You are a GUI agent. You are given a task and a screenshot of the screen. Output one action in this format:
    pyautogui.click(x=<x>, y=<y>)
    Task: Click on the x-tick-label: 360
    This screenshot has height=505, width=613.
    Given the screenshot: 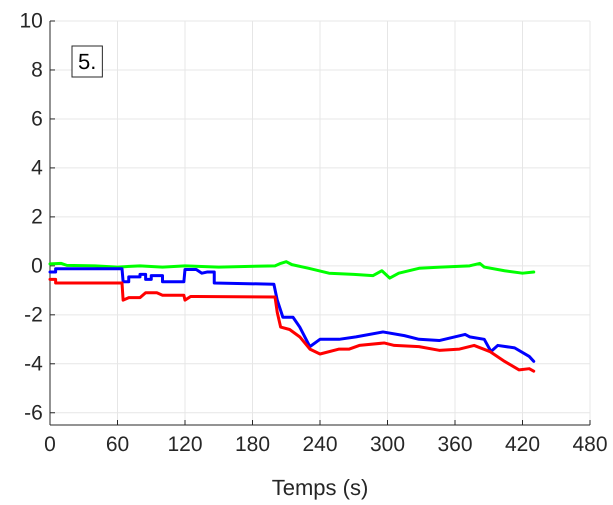 What is the action you would take?
    pyautogui.click(x=455, y=444)
    